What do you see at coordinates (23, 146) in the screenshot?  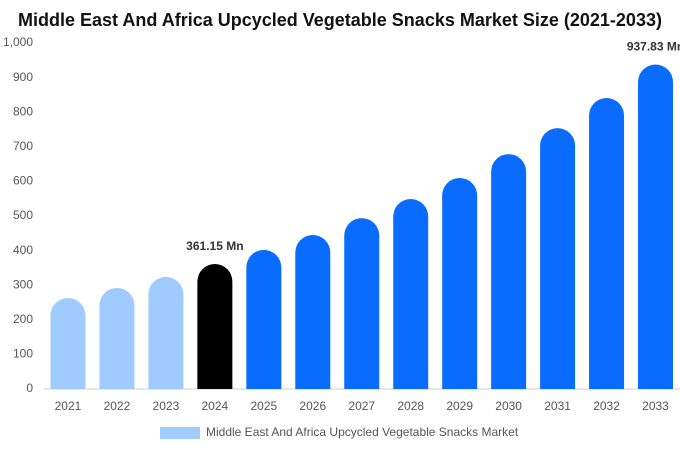 I see `y-tick-label: 700` at bounding box center [23, 146].